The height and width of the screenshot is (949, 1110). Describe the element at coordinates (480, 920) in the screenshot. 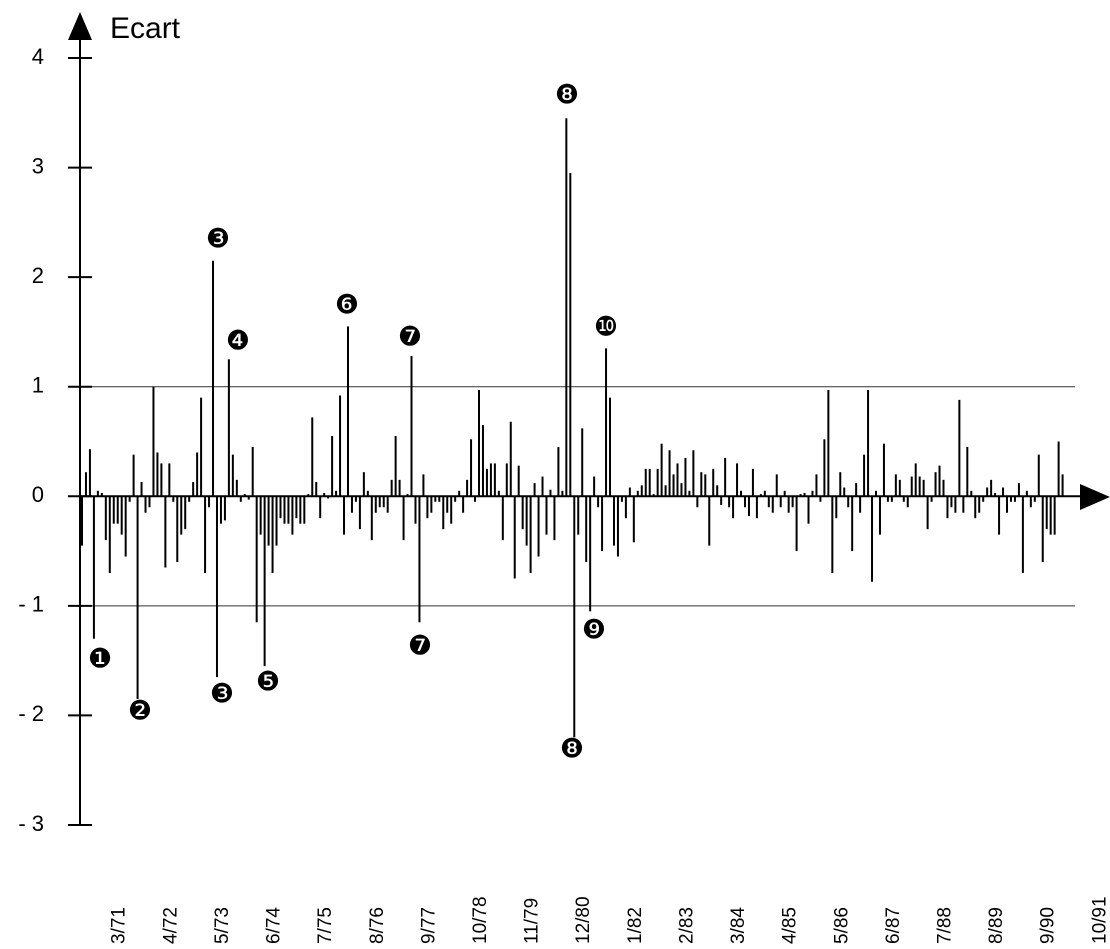

I see `x-tick-label: 10/78` at that location.